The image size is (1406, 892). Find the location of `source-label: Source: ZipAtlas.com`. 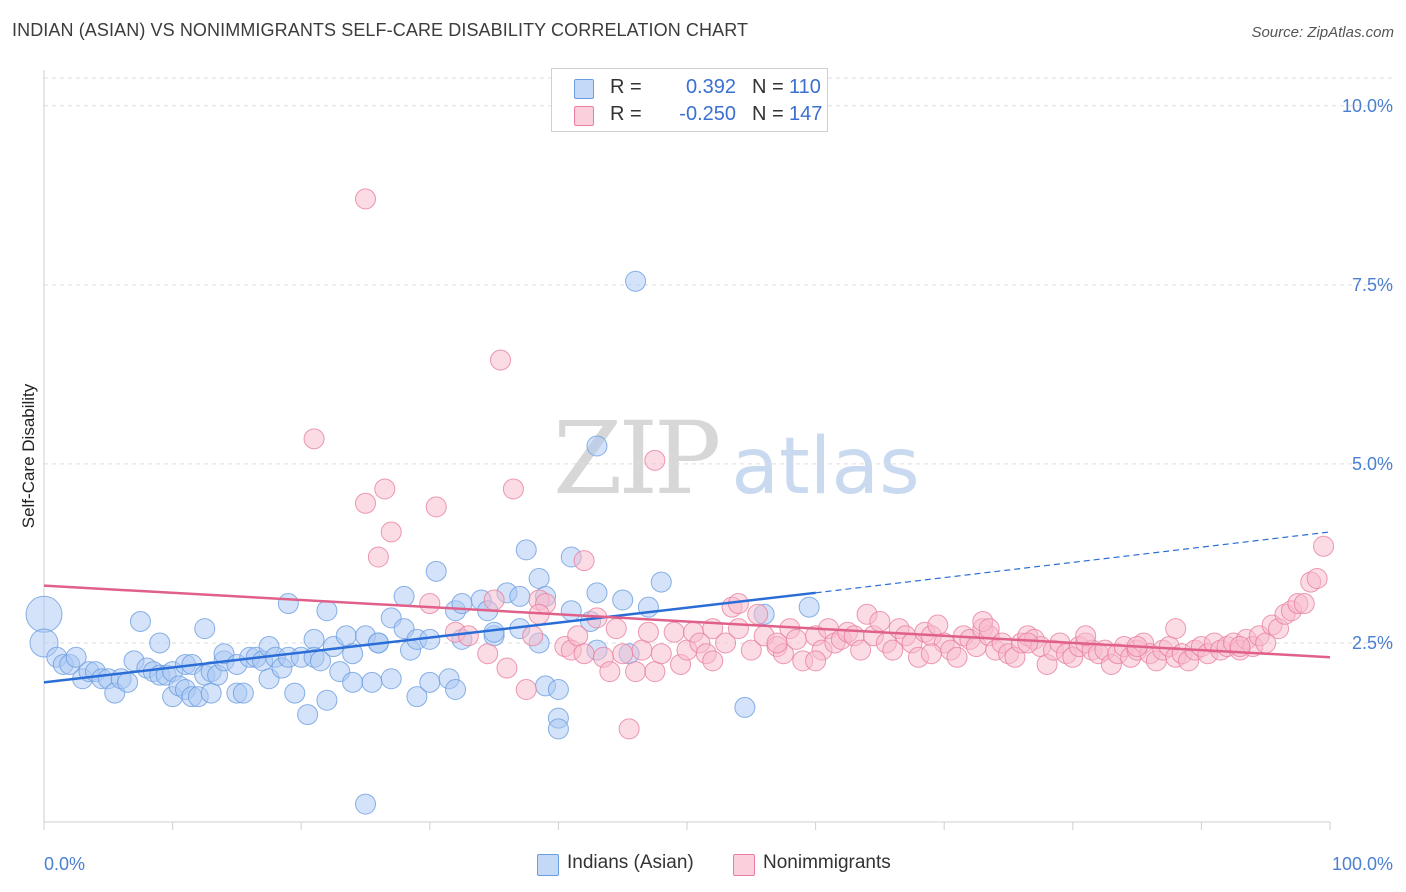

source-label: Source: ZipAtlas.com is located at coordinates (1322, 32).